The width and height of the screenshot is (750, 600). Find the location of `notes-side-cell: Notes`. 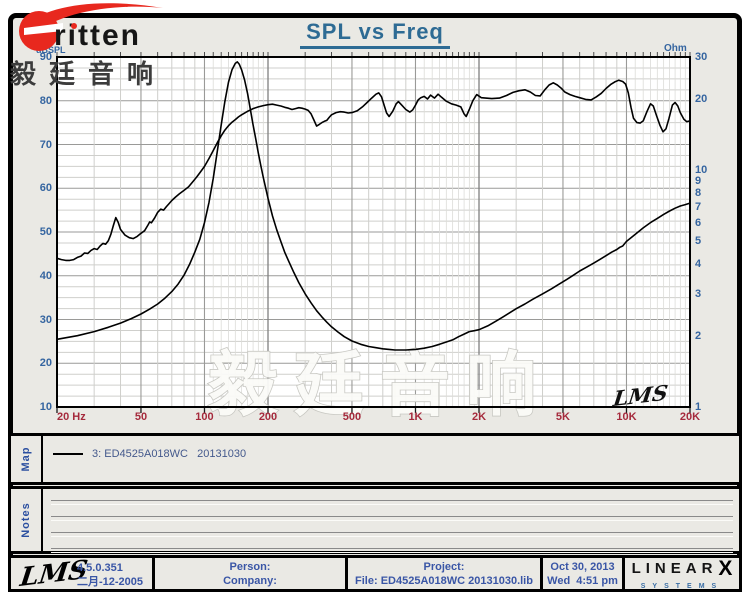

notes-side-cell: Notes is located at coordinates (27, 520).